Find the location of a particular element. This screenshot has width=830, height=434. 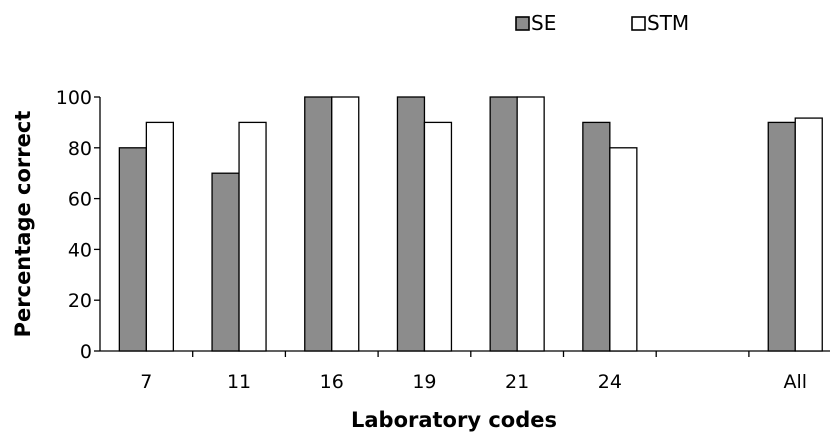

bar-se-All is located at coordinates (781, 236).